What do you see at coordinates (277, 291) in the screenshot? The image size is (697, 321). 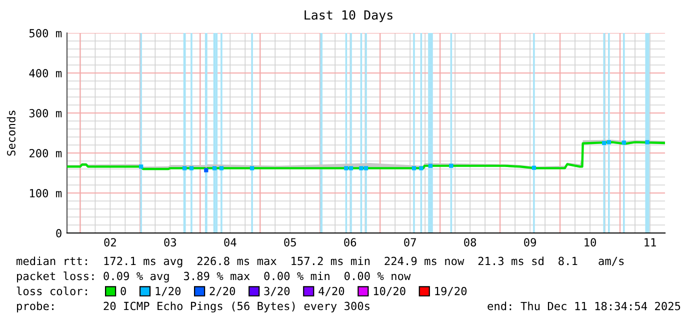 I see `legend-label: 3/20` at bounding box center [277, 291].